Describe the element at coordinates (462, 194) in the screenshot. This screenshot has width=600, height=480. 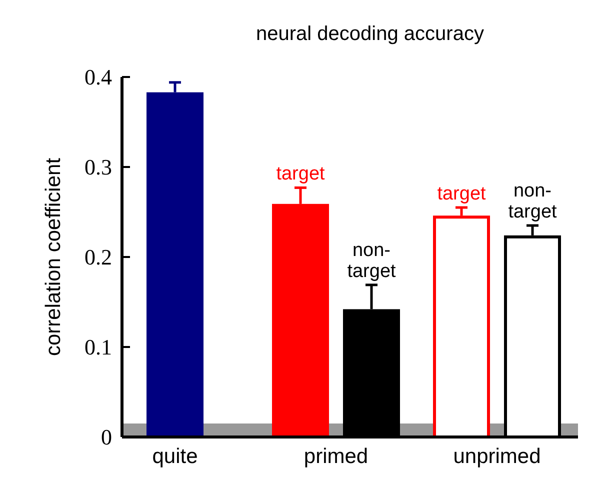
I see `series-label: target` at that location.